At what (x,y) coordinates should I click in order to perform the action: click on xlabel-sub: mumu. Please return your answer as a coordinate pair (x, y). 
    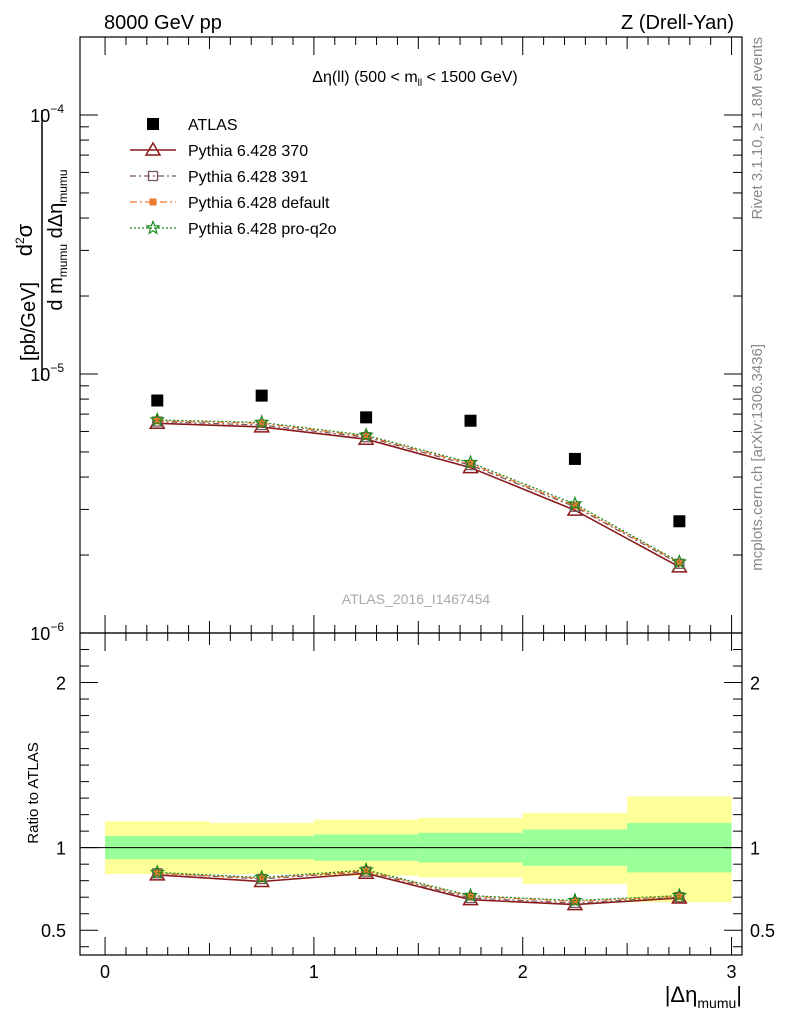
    Looking at the image, I should click on (716, 1003).